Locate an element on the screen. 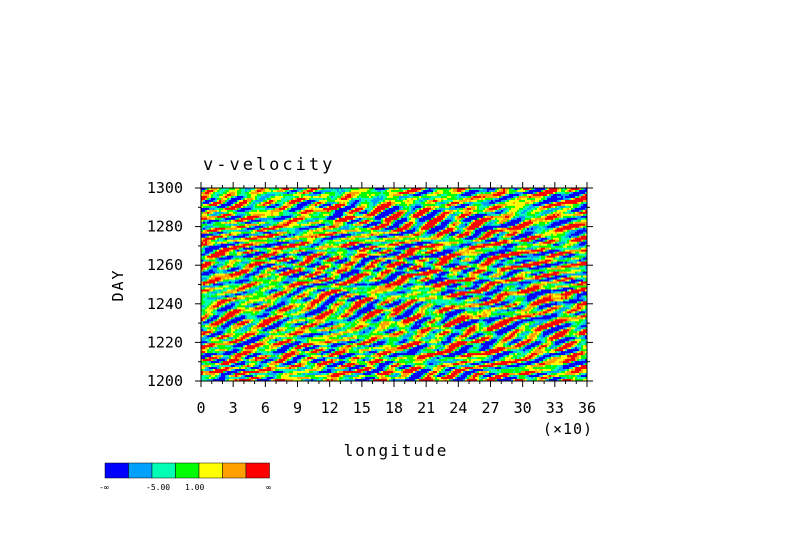 This screenshot has width=789, height=558. chart-title: v-velocity is located at coordinates (269, 165).